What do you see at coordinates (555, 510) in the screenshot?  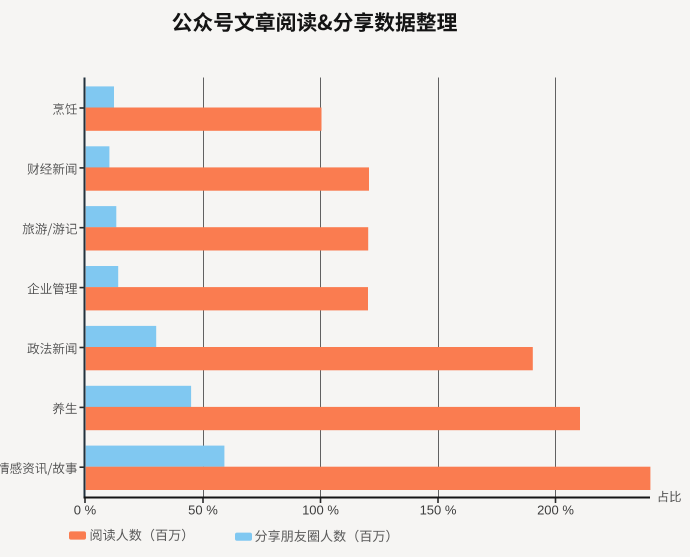 I see `svg-text: 200 %` at bounding box center [555, 510].